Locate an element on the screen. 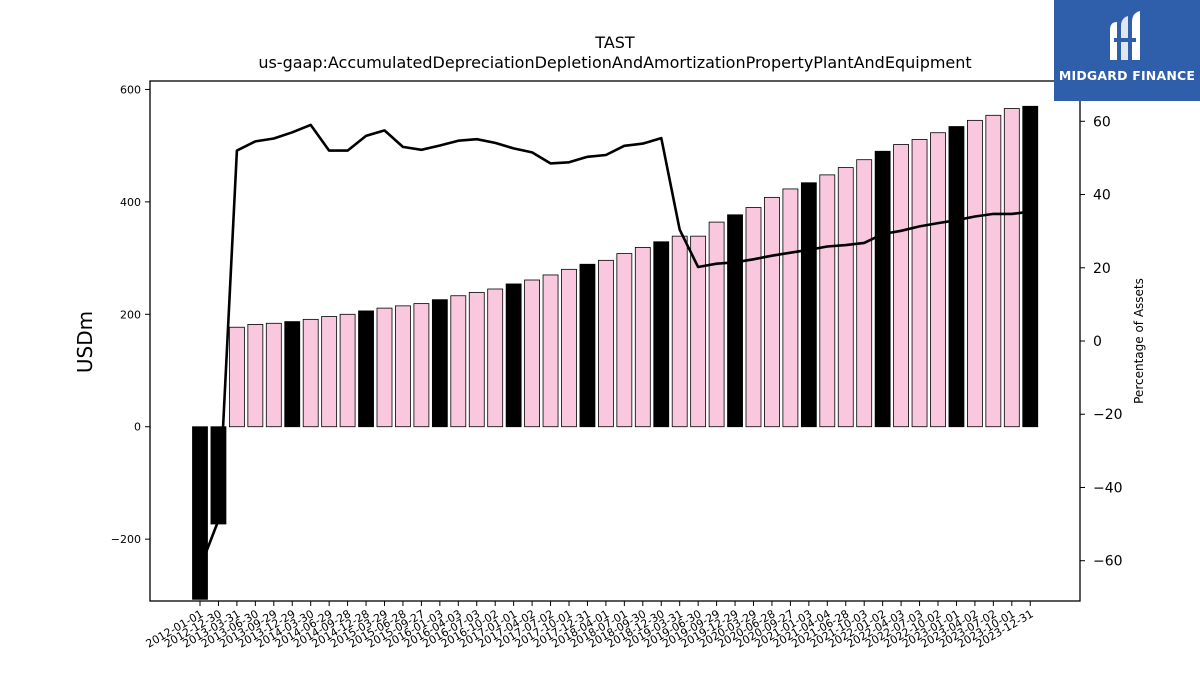 The height and width of the screenshot is (675, 1200). logo-text: MIDGARD FINANCE is located at coordinates (1127, 75).